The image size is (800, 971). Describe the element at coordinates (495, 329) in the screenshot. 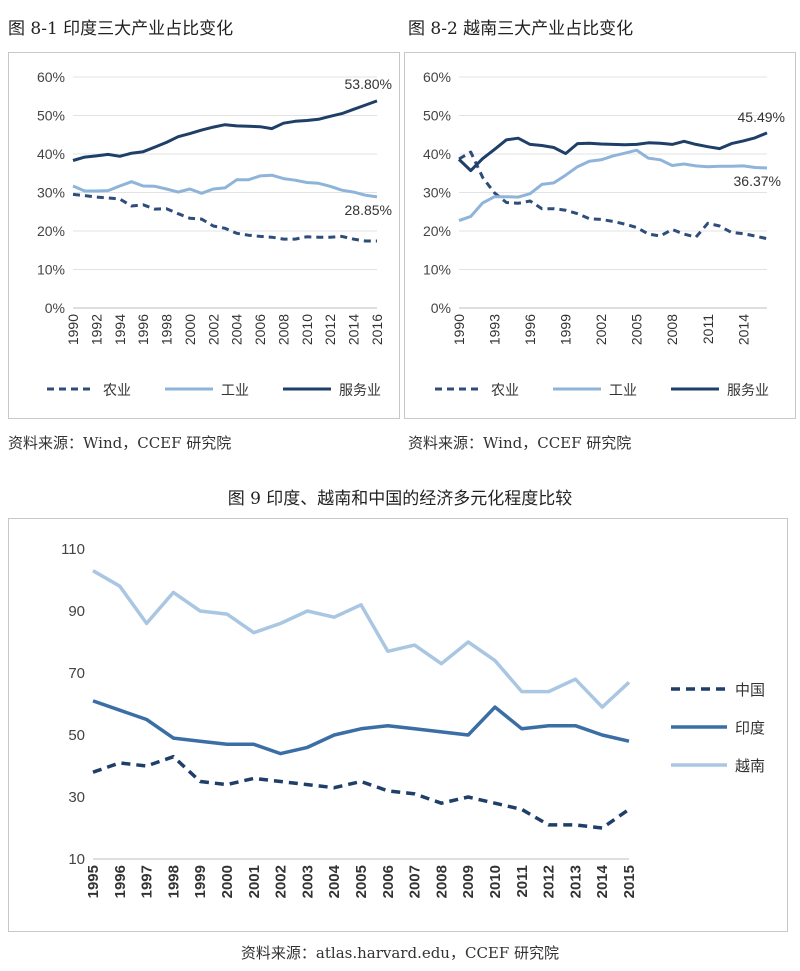

I see `x-tick-label: 1993` at that location.